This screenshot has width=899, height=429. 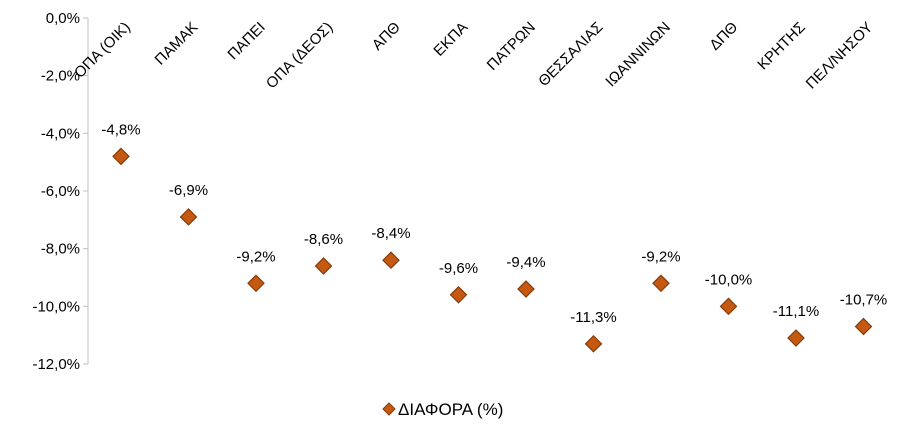 What do you see at coordinates (781, 46) in the screenshot?
I see `x-tick-label: ΚΡΗΤΗΣ` at bounding box center [781, 46].